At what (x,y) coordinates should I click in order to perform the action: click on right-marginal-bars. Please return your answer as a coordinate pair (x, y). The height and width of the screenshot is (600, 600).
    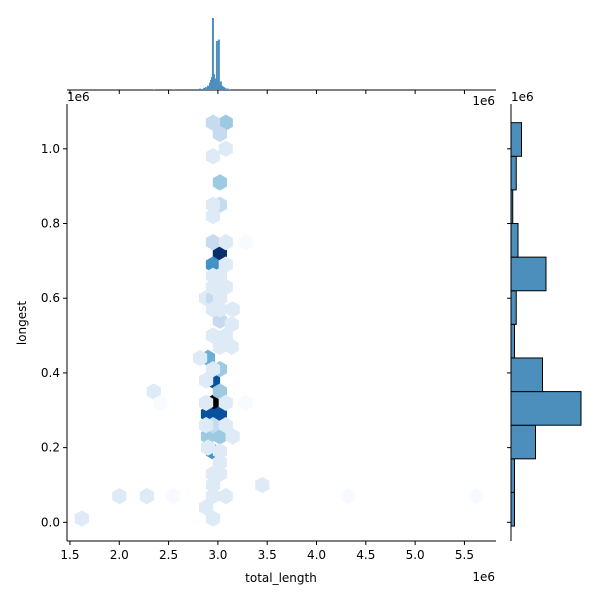
    Looking at the image, I should click on (546, 324).